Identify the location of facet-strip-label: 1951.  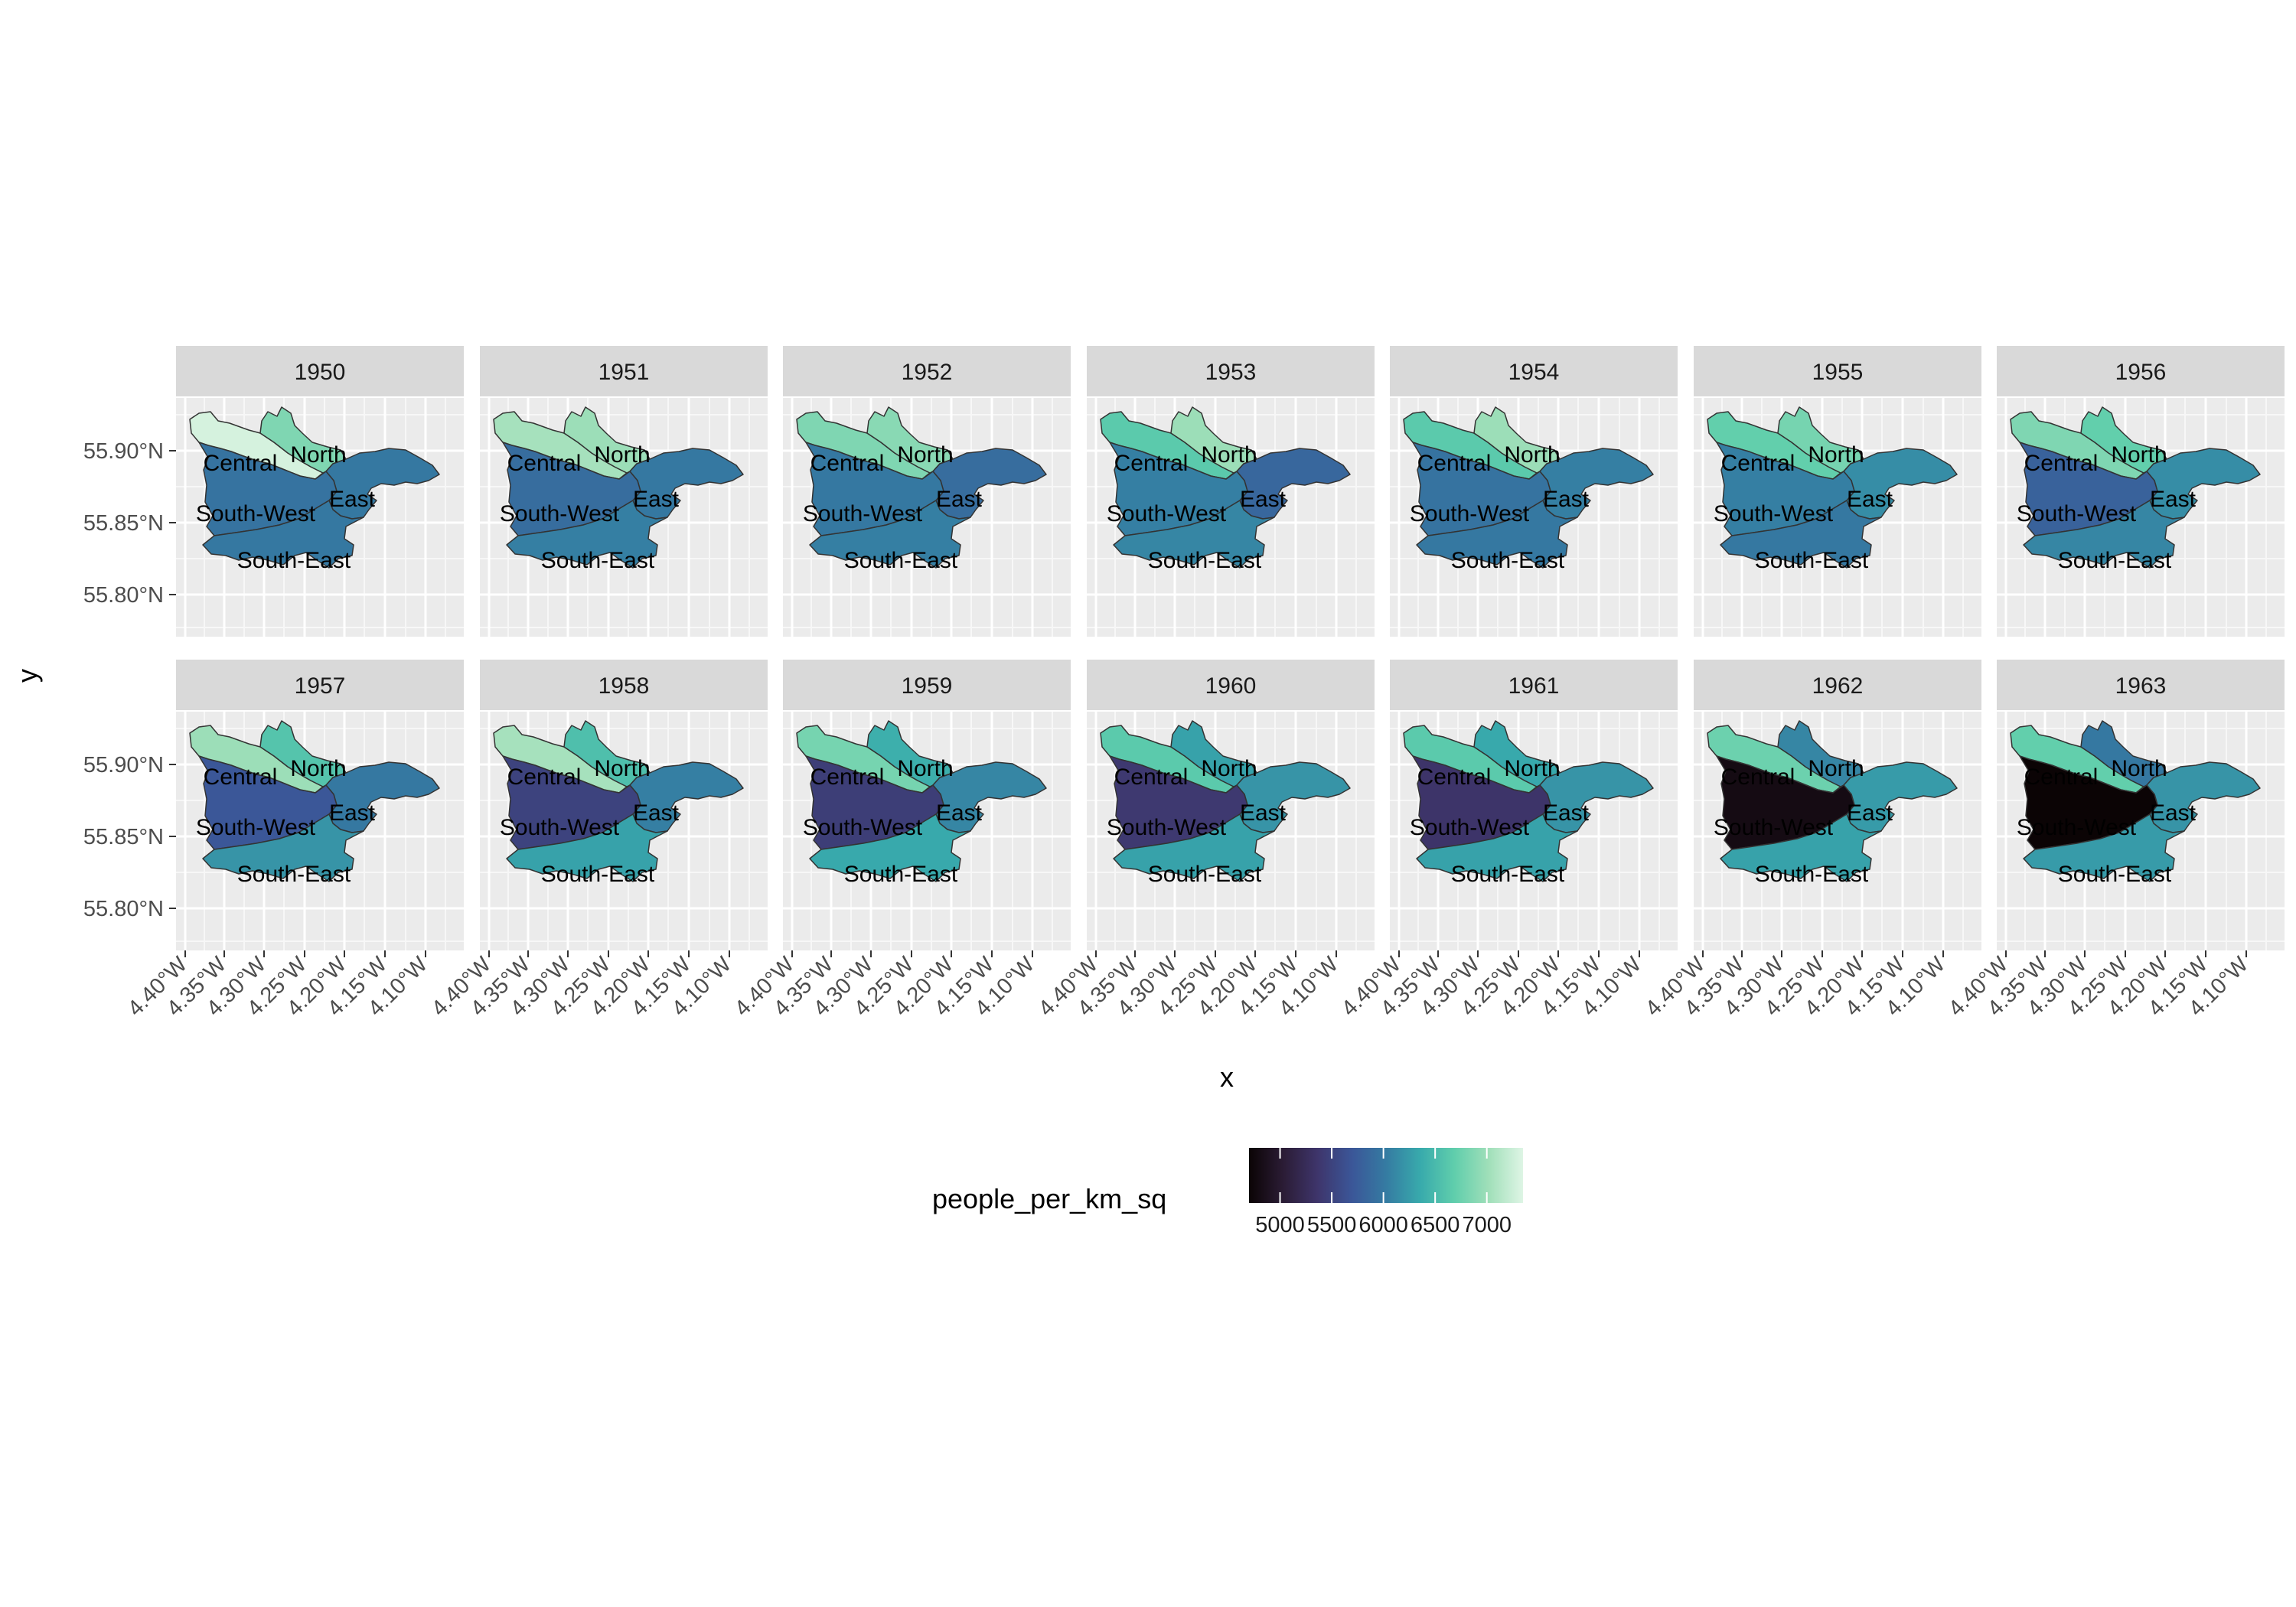
(624, 372).